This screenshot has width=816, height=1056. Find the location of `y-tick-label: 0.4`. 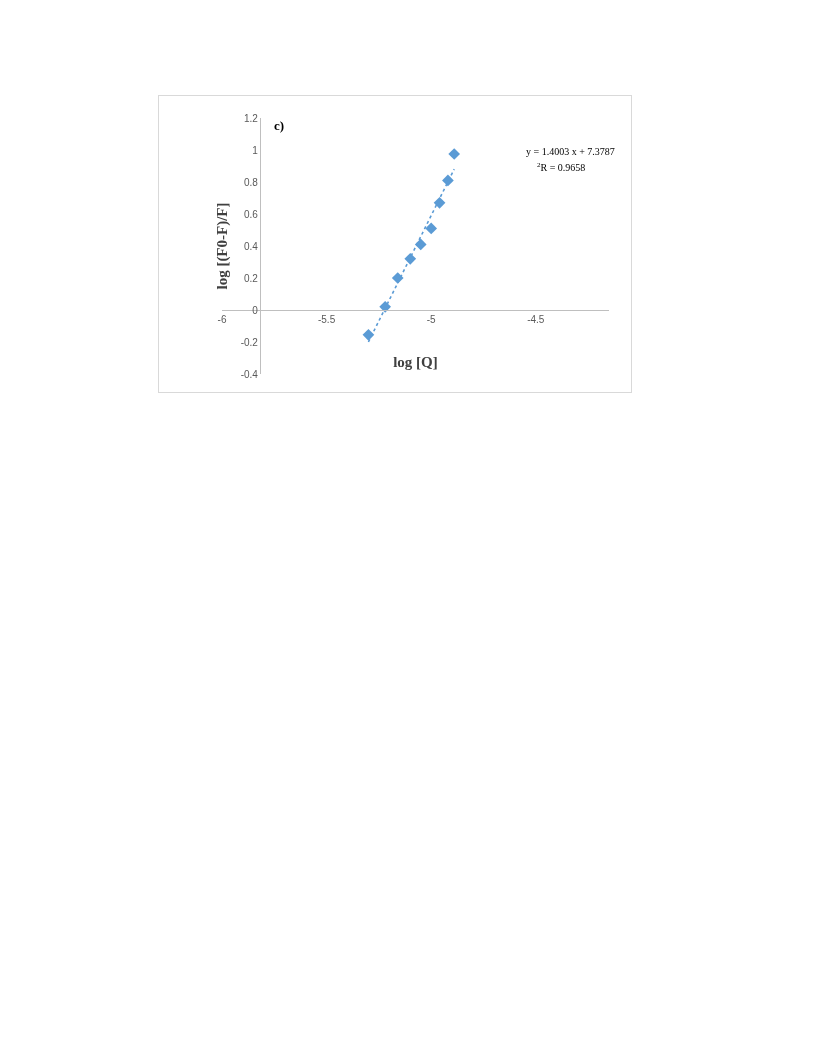

y-tick-label: 0.4 is located at coordinates (251, 246).